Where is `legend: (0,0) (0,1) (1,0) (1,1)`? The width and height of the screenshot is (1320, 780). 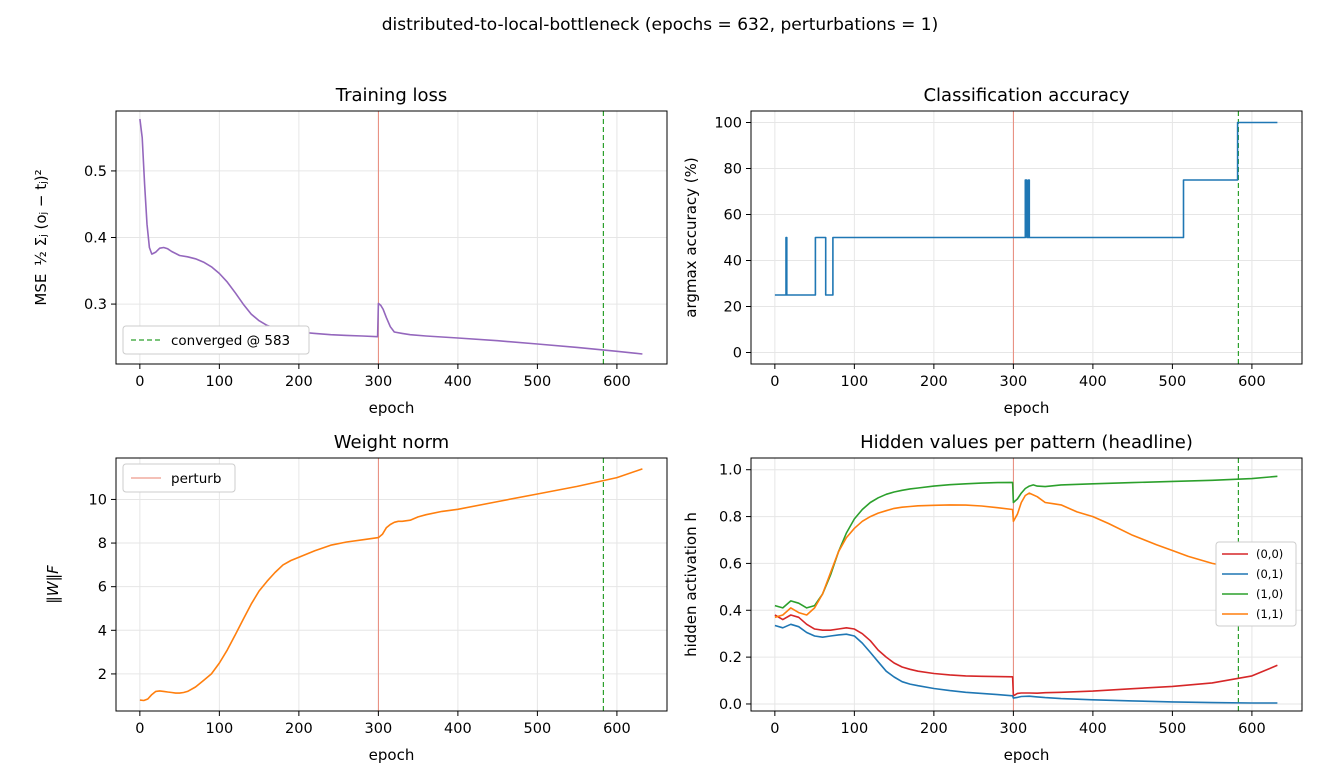
legend: (0,0) (0,1) (1,0) (1,1) is located at coordinates (1256, 584).